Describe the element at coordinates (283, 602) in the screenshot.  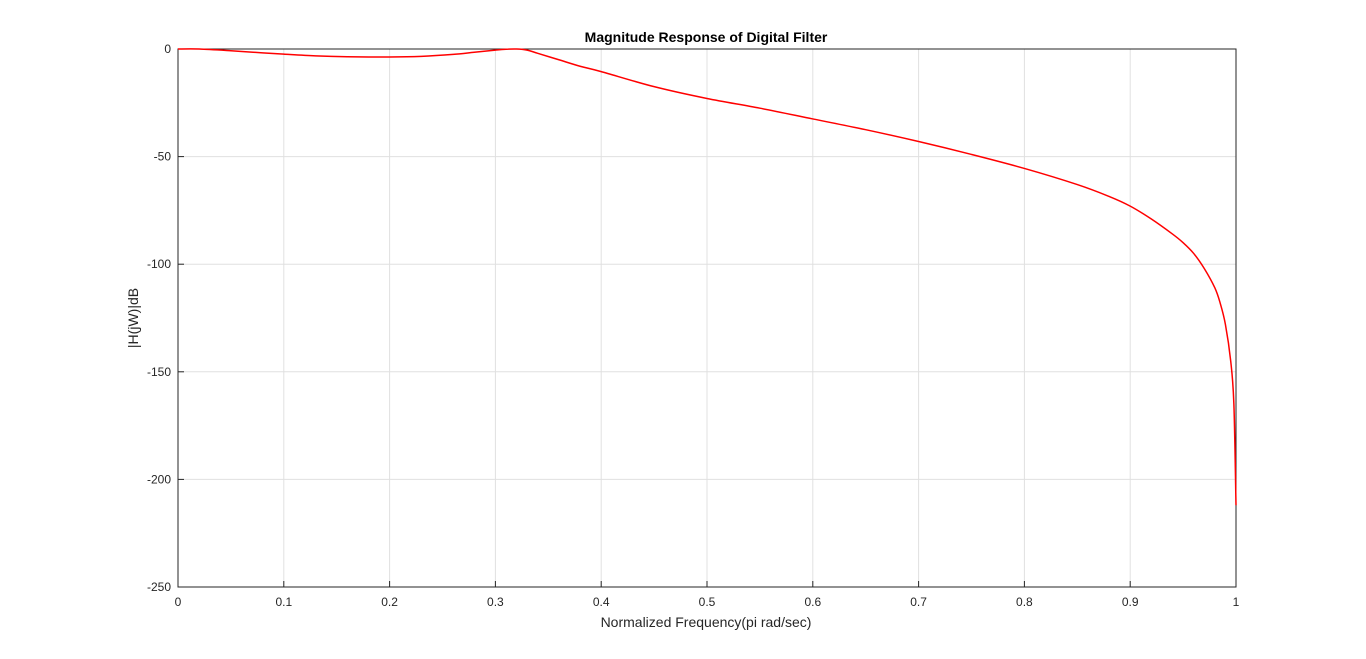
I see `x-tick-label: 0.1` at that location.